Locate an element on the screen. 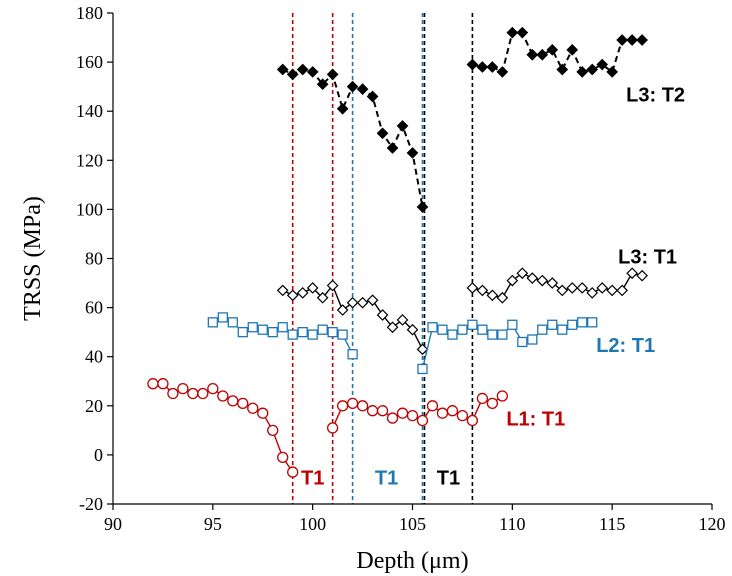 Image resolution: width=732 pixels, height=576 pixels. x-tick-label: 115 is located at coordinates (612, 524).